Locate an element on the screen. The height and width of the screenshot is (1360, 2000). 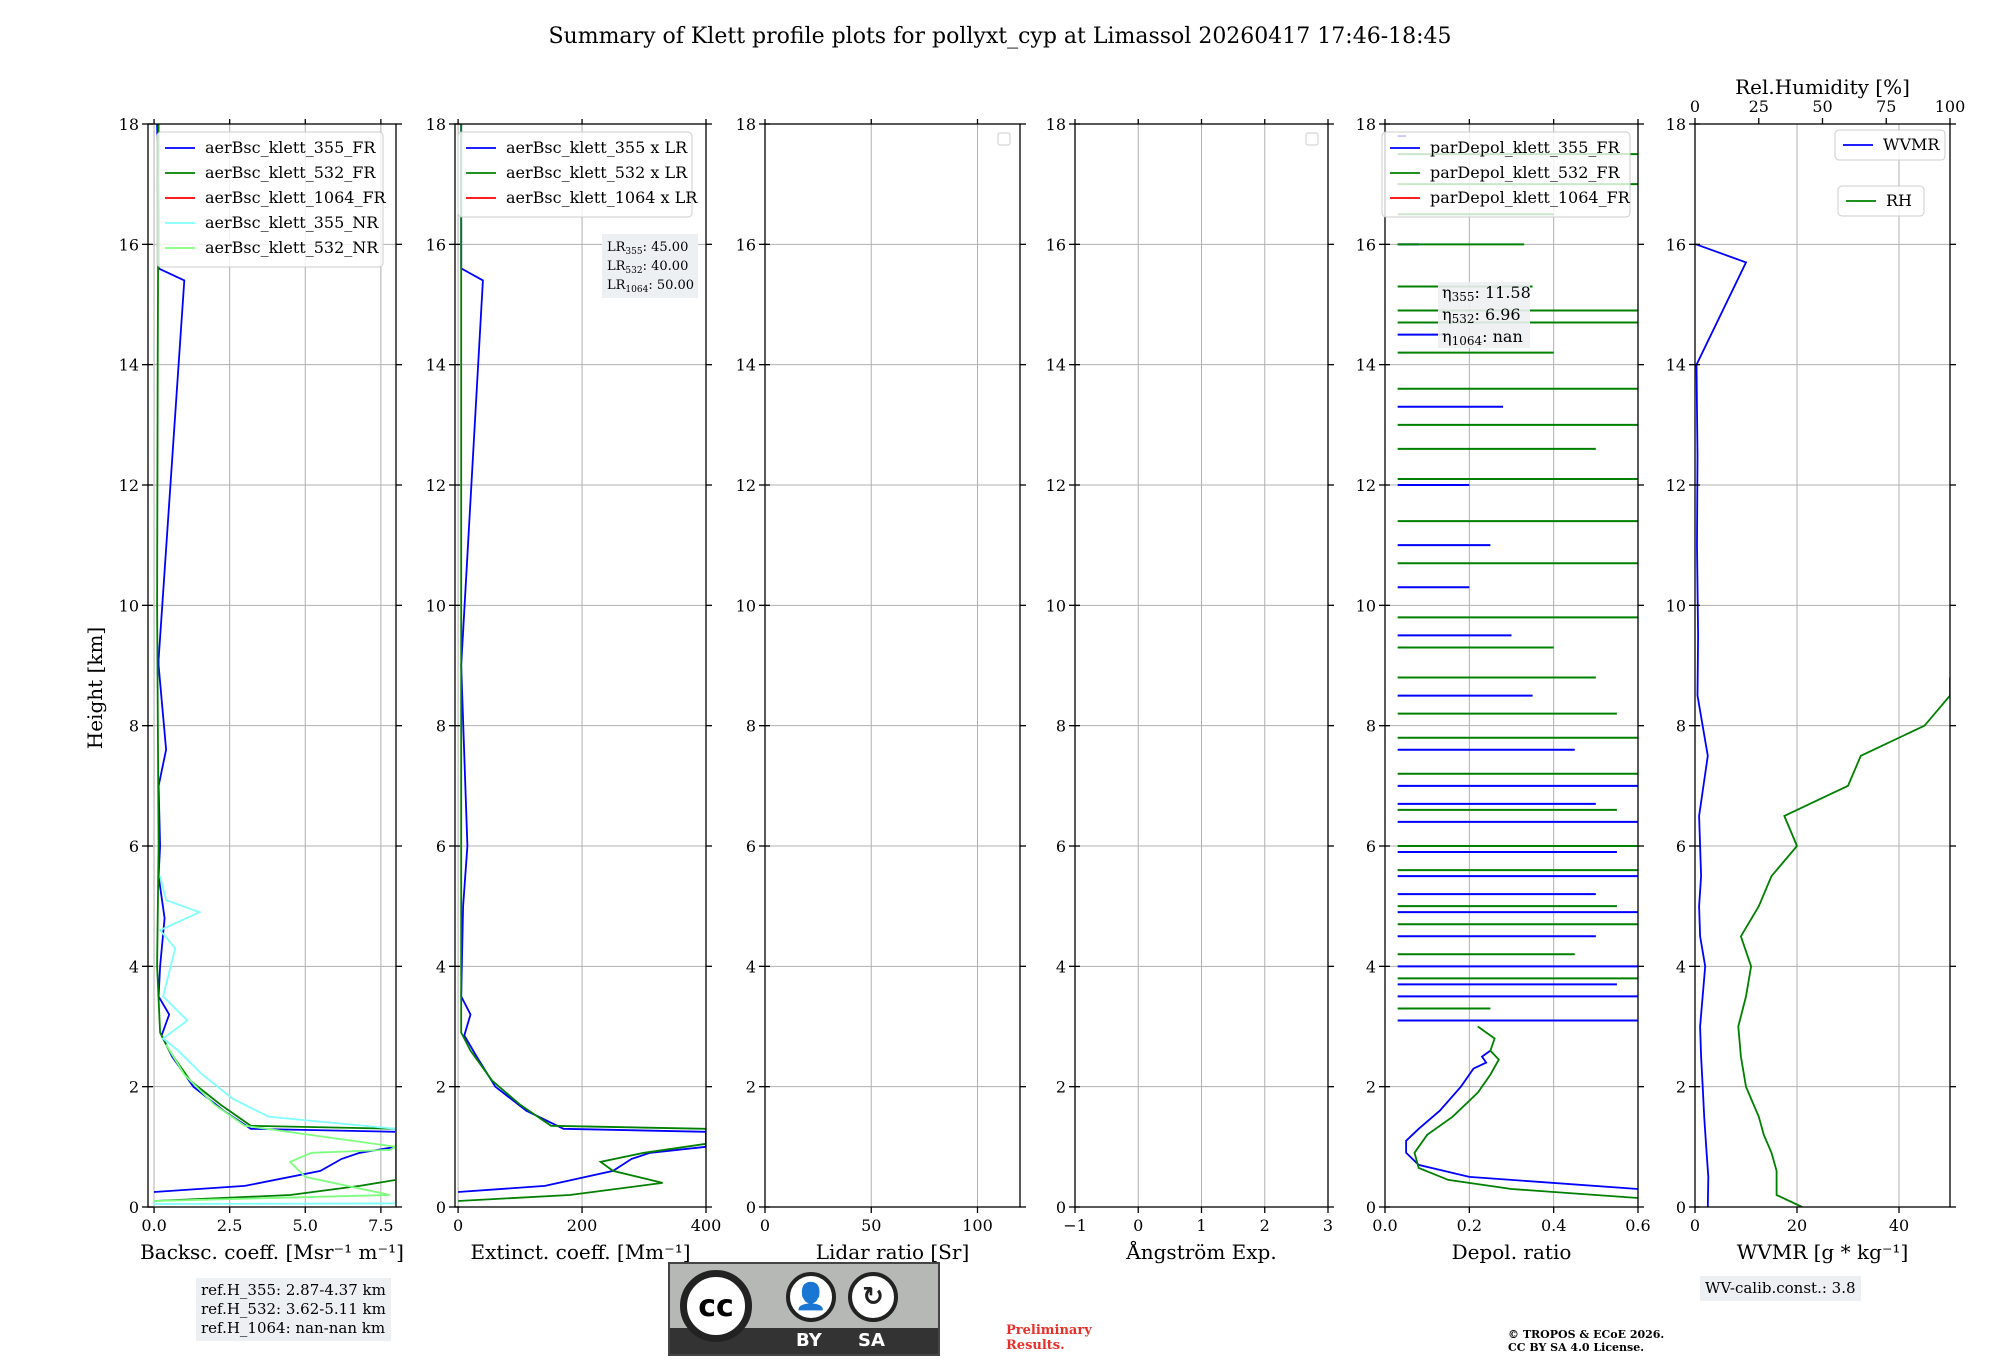
x-tick-label: 0.6 is located at coordinates (1637, 1225).